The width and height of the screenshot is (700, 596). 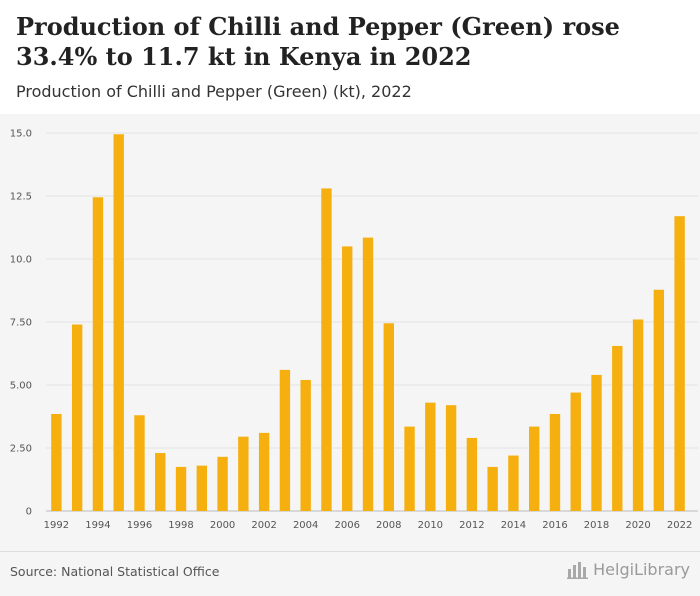 What do you see at coordinates (21, 260) in the screenshot?
I see `y-tick-label: 10.0` at bounding box center [21, 260].